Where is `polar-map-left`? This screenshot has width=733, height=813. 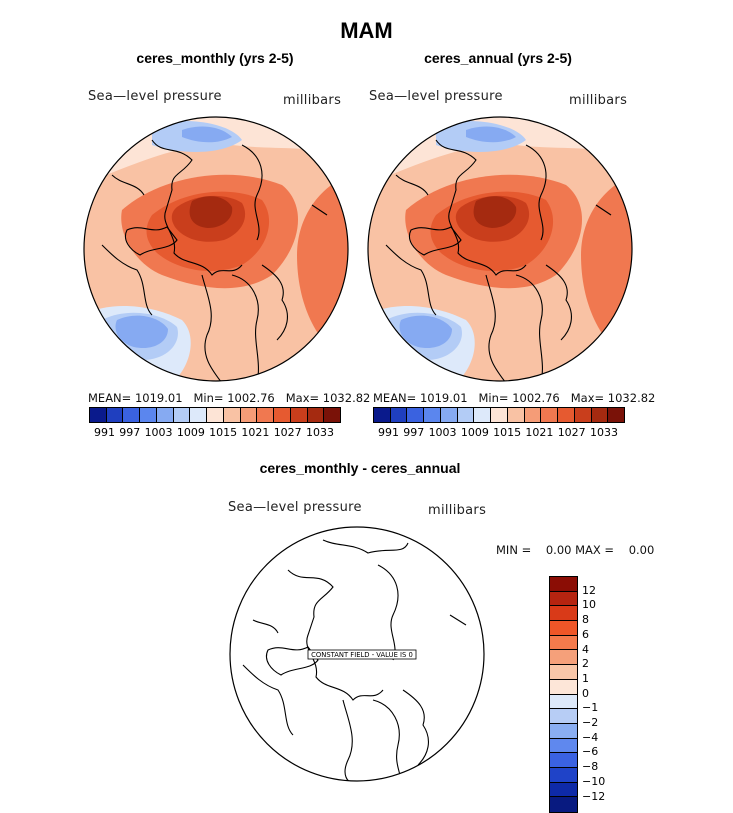 polar-map-left is located at coordinates (216, 249).